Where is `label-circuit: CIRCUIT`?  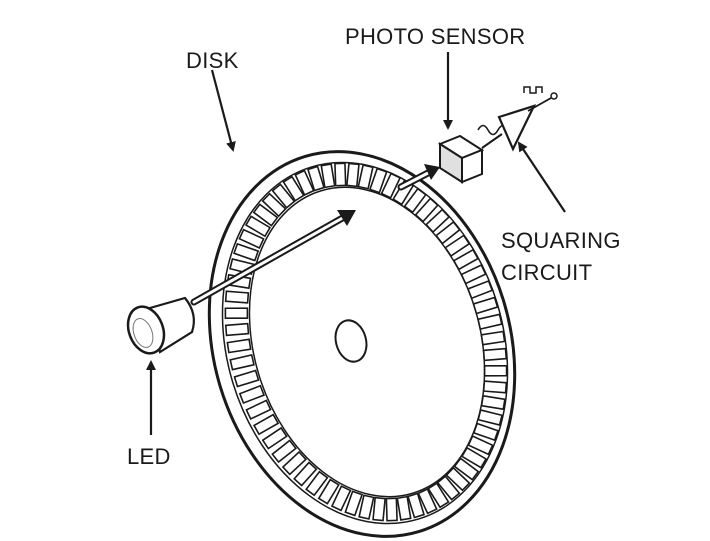 label-circuit: CIRCUIT is located at coordinates (546, 272).